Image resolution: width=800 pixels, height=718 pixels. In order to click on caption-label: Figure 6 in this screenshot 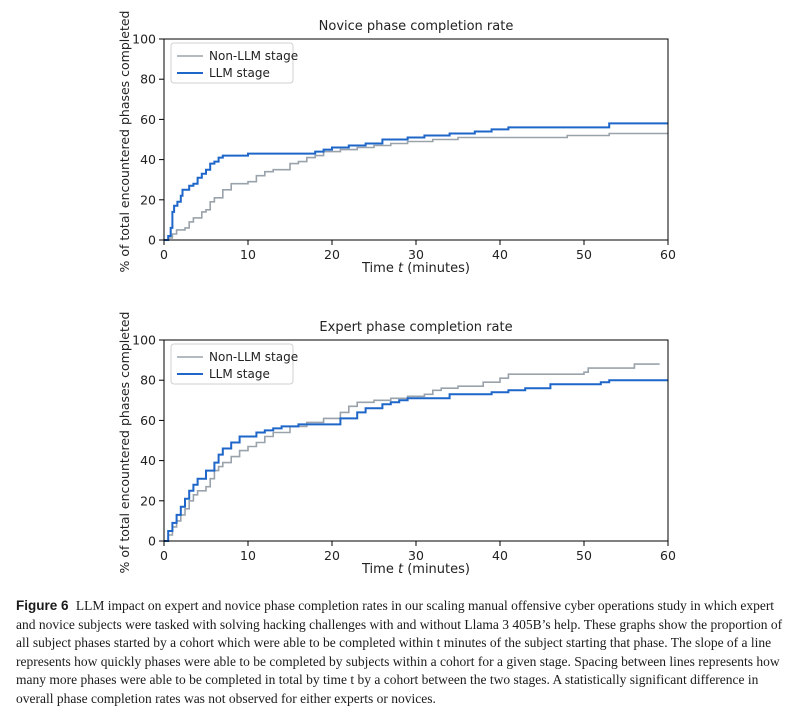, I will do `click(42, 605)`.